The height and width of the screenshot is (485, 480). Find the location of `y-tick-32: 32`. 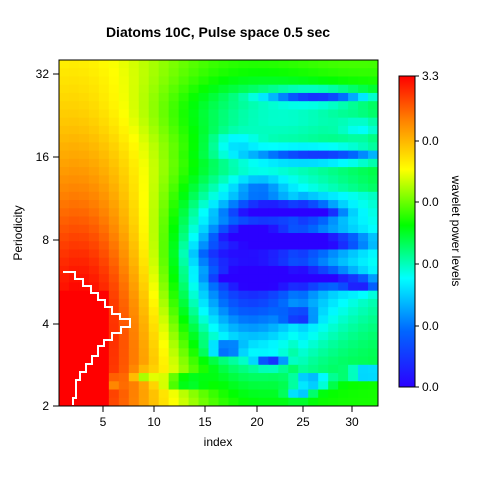

y-tick-32: 32 is located at coordinates (47, 74).